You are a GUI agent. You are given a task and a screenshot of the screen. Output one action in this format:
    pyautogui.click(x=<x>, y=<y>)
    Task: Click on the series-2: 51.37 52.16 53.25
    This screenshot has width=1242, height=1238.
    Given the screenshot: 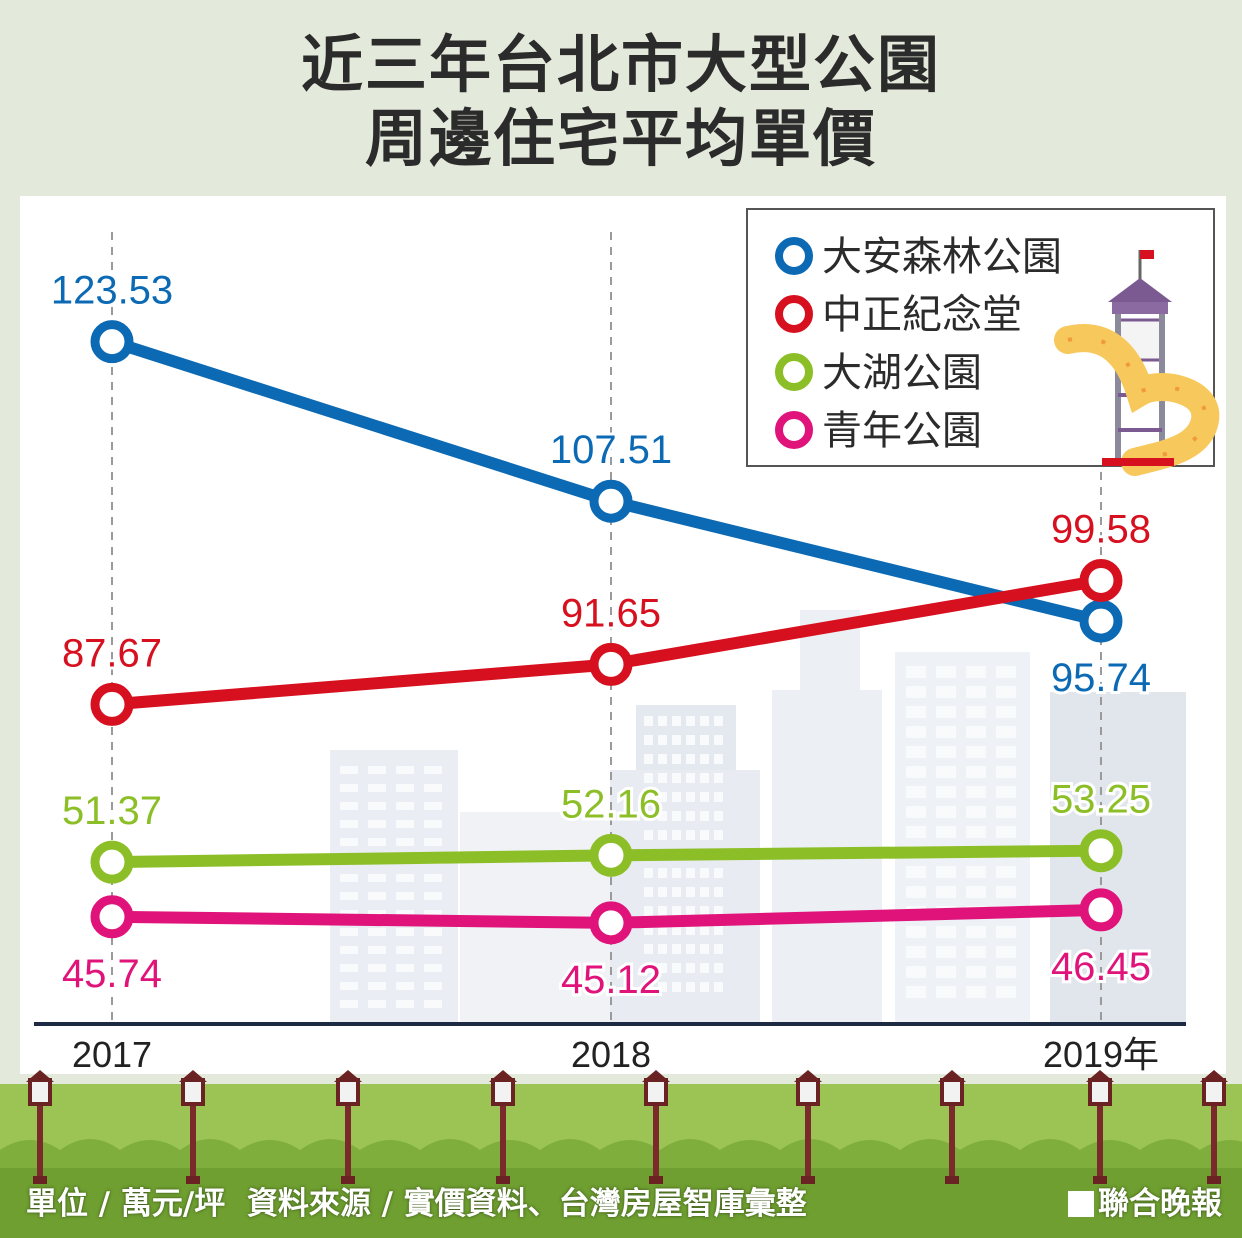 What is the action you would take?
    pyautogui.click(x=606, y=829)
    